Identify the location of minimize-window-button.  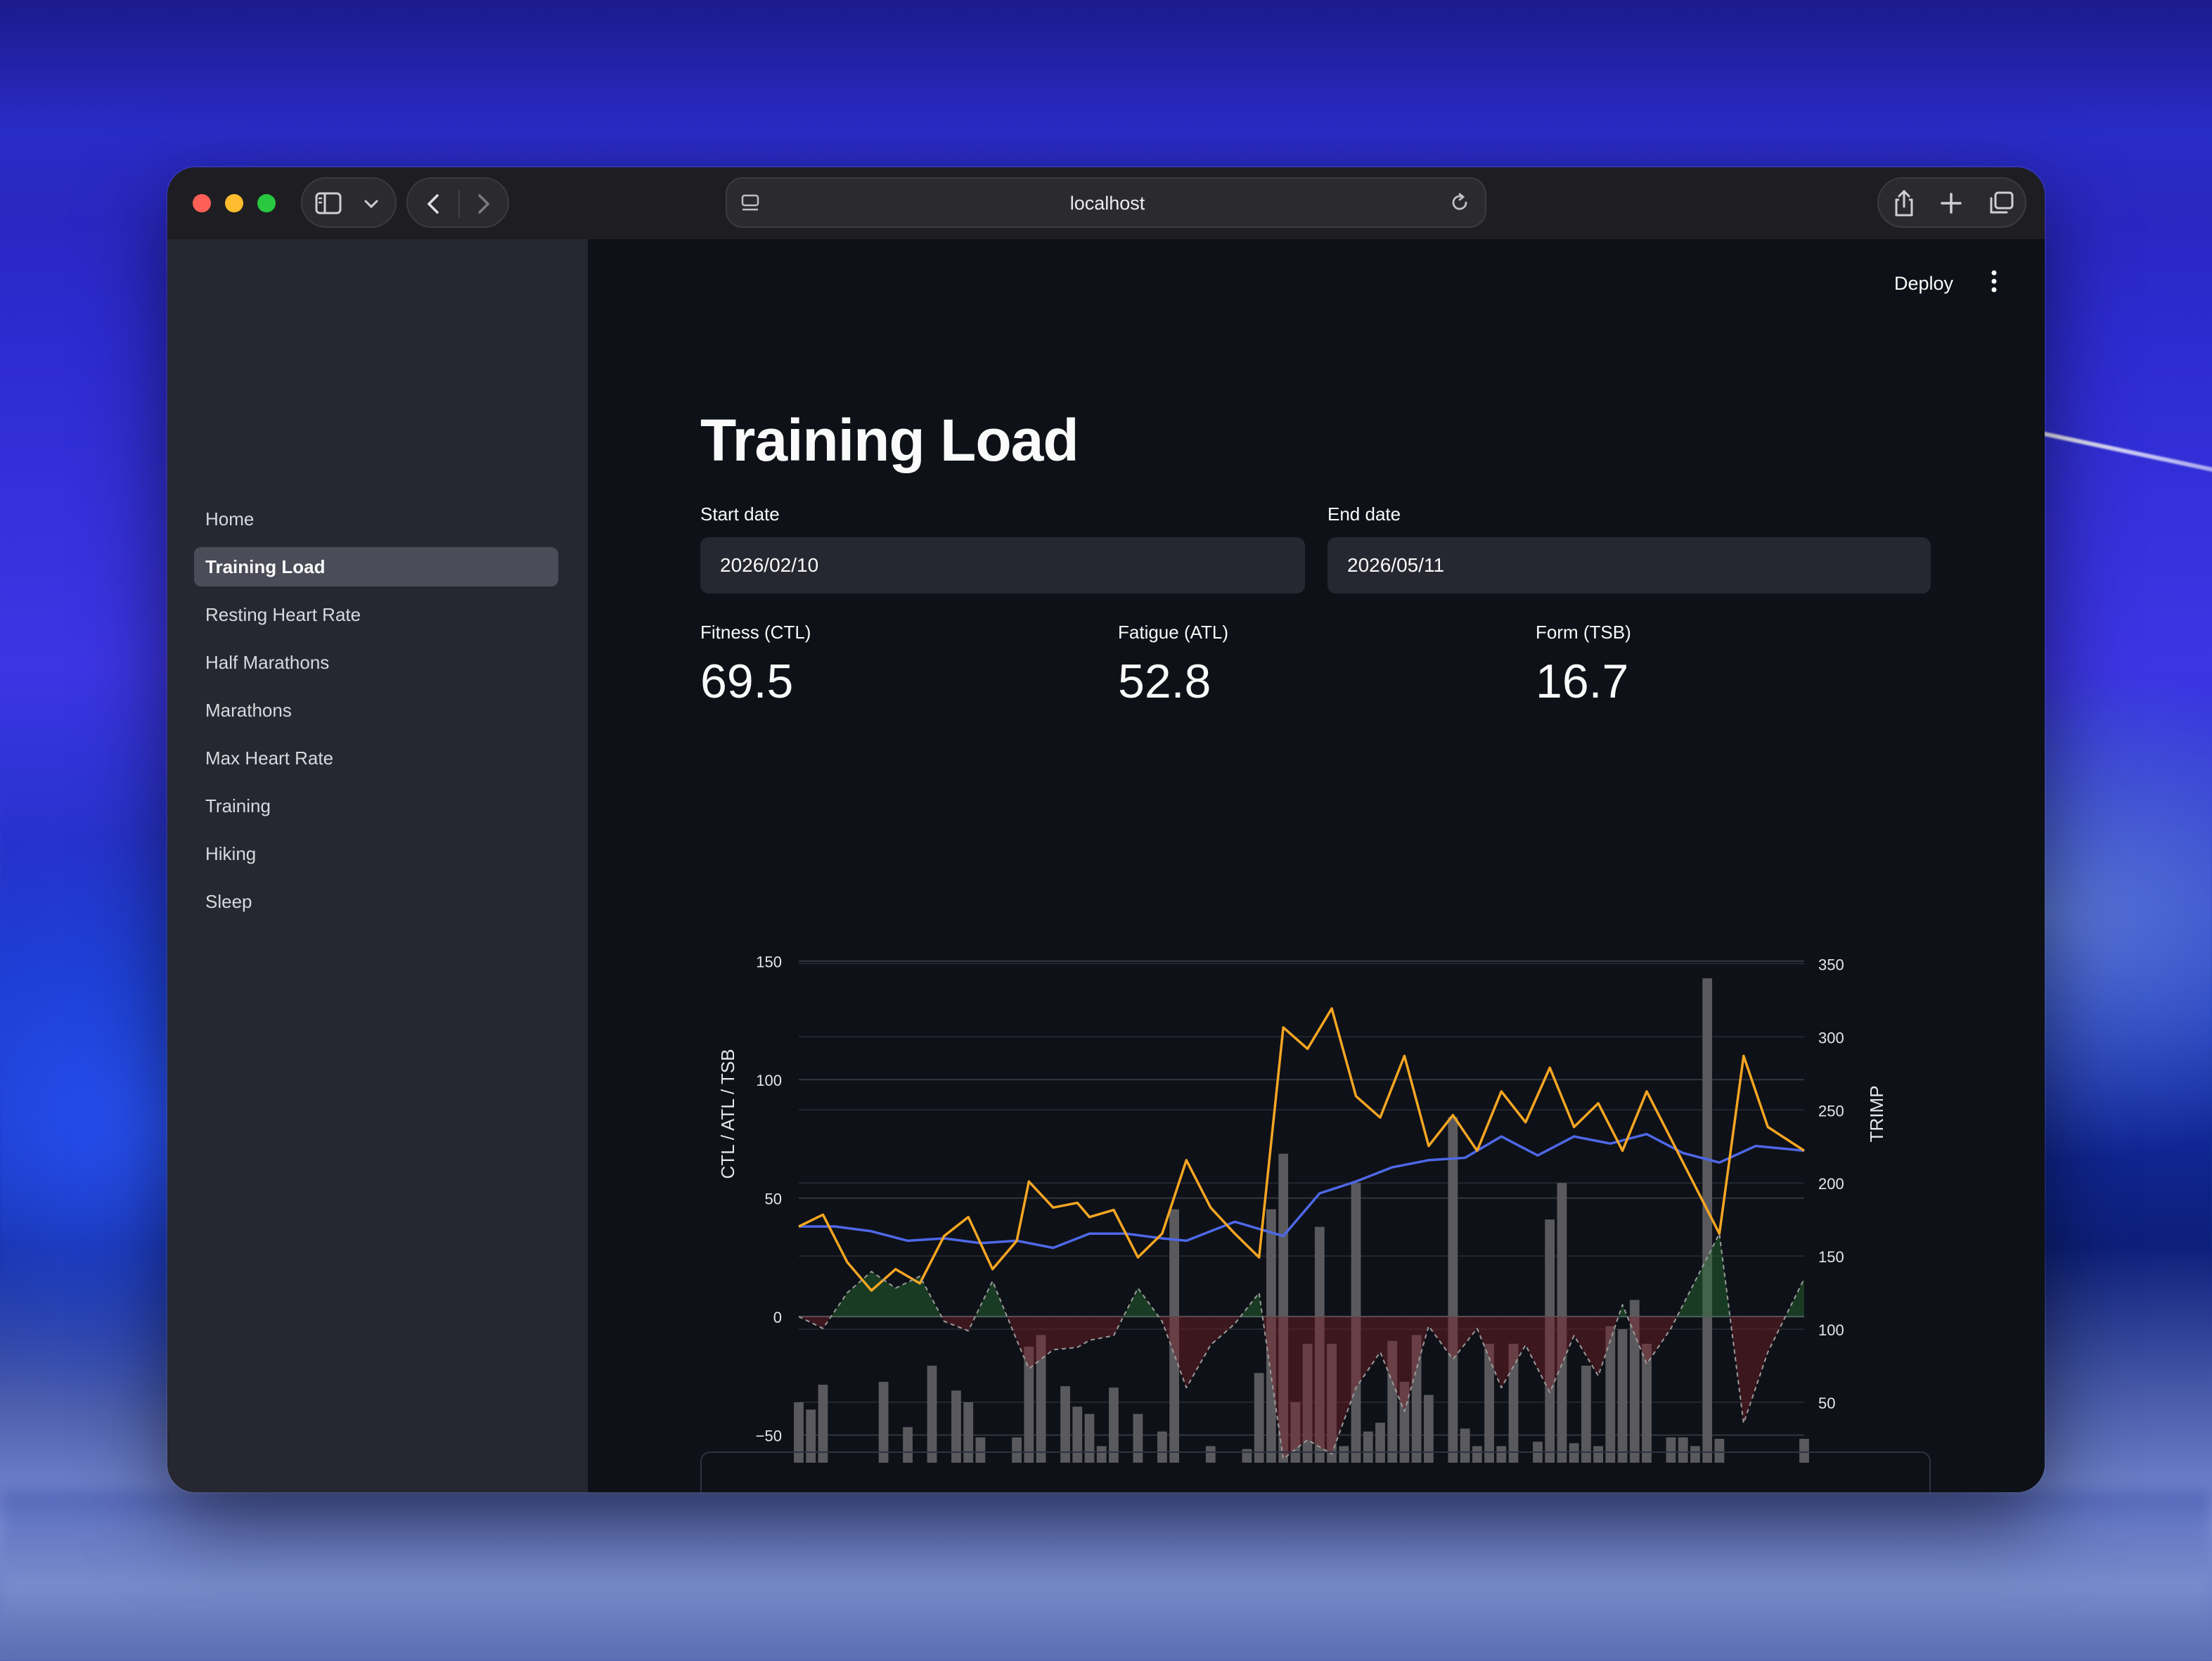
(234, 203).